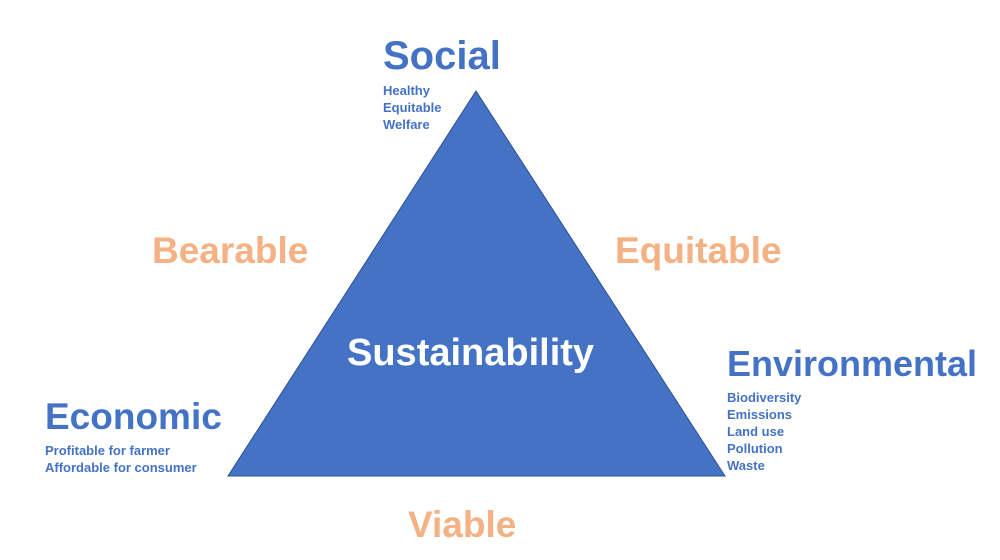  Describe the element at coordinates (230, 250) in the screenshot. I see `edge-label-bearable: Bearable` at that location.